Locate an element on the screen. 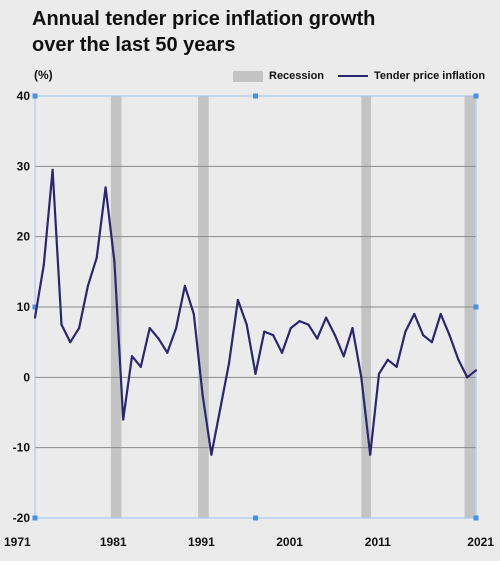  chart-title-line-2: over the last 50 years is located at coordinates (134, 45).